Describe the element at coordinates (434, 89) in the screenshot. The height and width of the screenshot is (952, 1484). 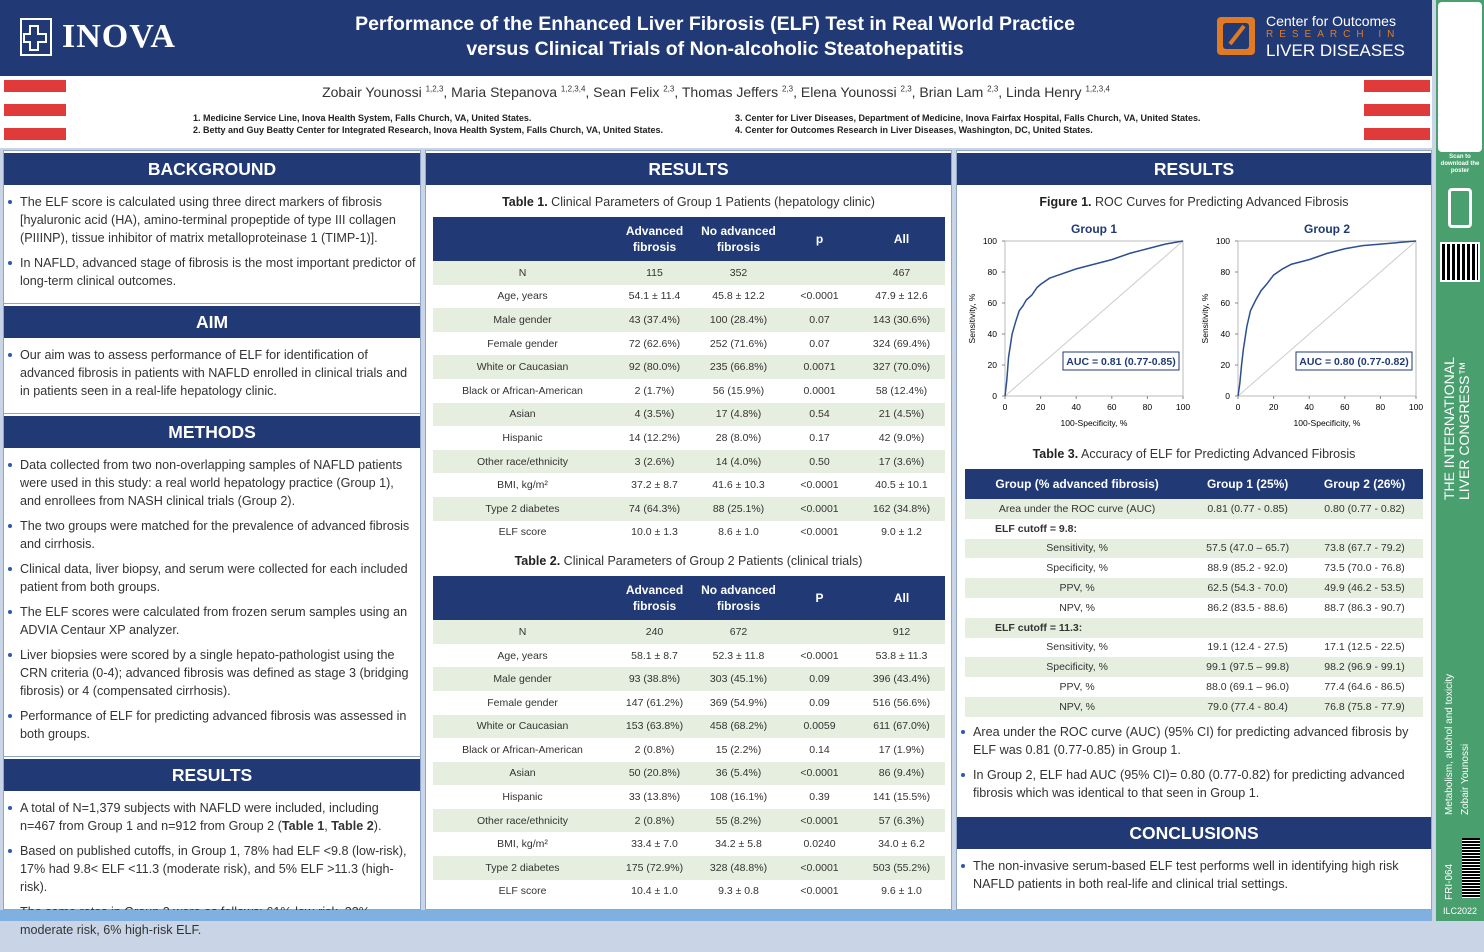
I see `author-affil: 1,2,3` at that location.